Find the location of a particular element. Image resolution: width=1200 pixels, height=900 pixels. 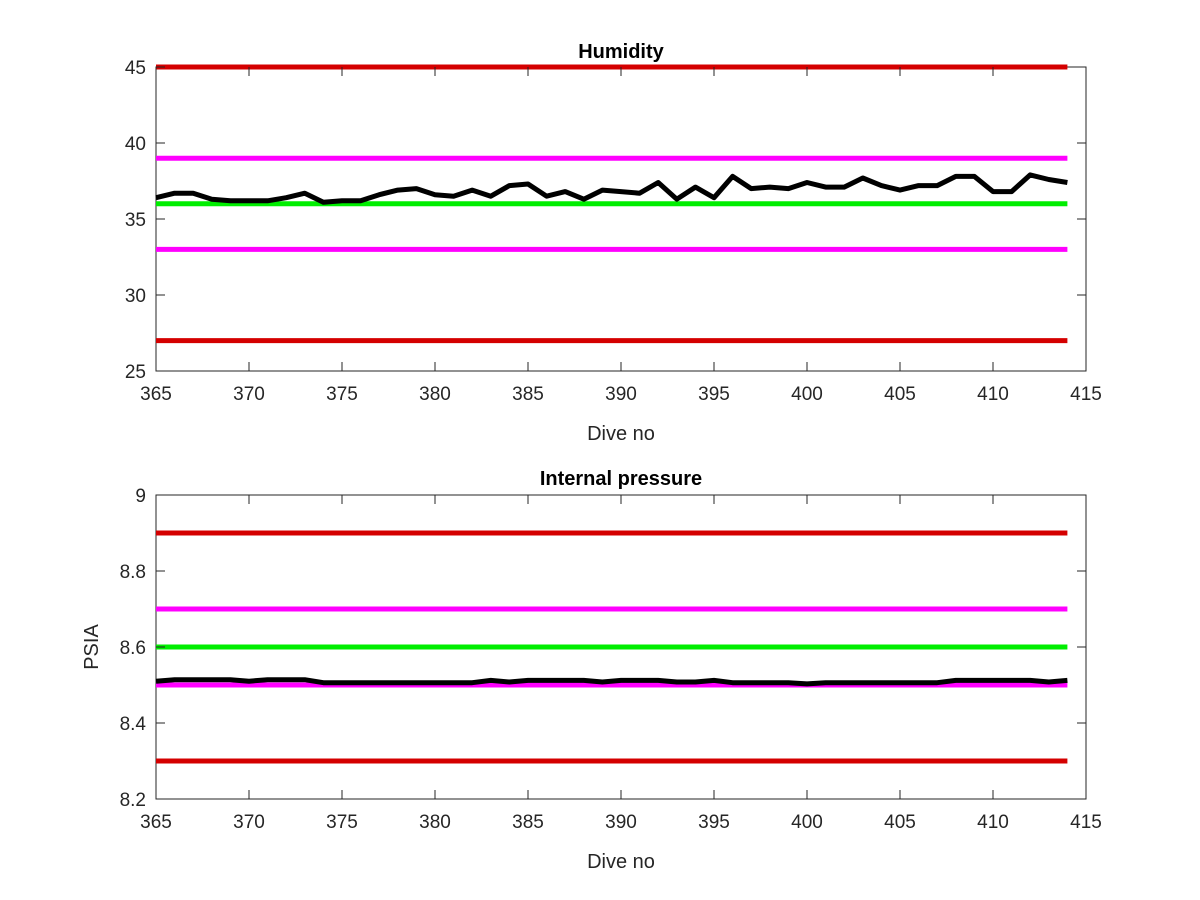

humidity-x-tick-label-8: 405 is located at coordinates (900, 394).